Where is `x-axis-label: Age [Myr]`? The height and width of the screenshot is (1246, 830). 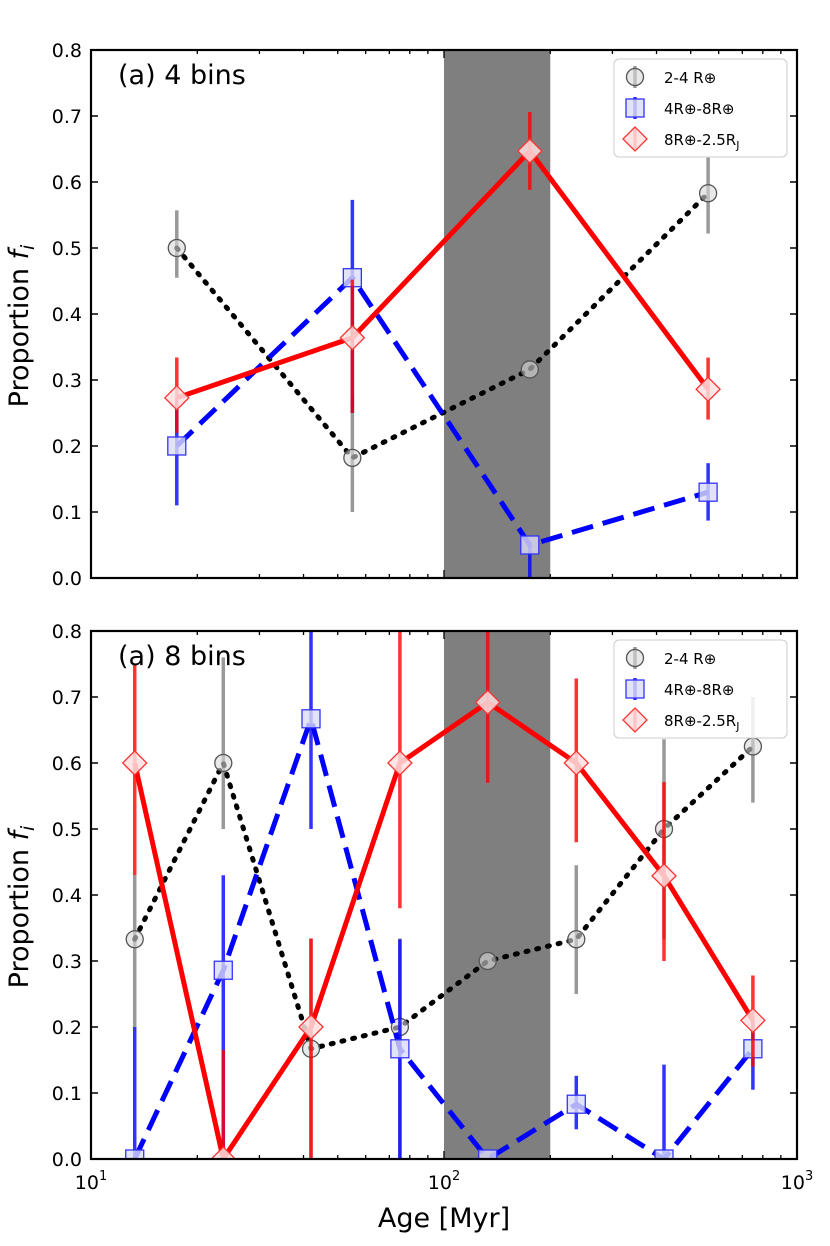
x-axis-label: Age [Myr] is located at coordinates (444, 1218).